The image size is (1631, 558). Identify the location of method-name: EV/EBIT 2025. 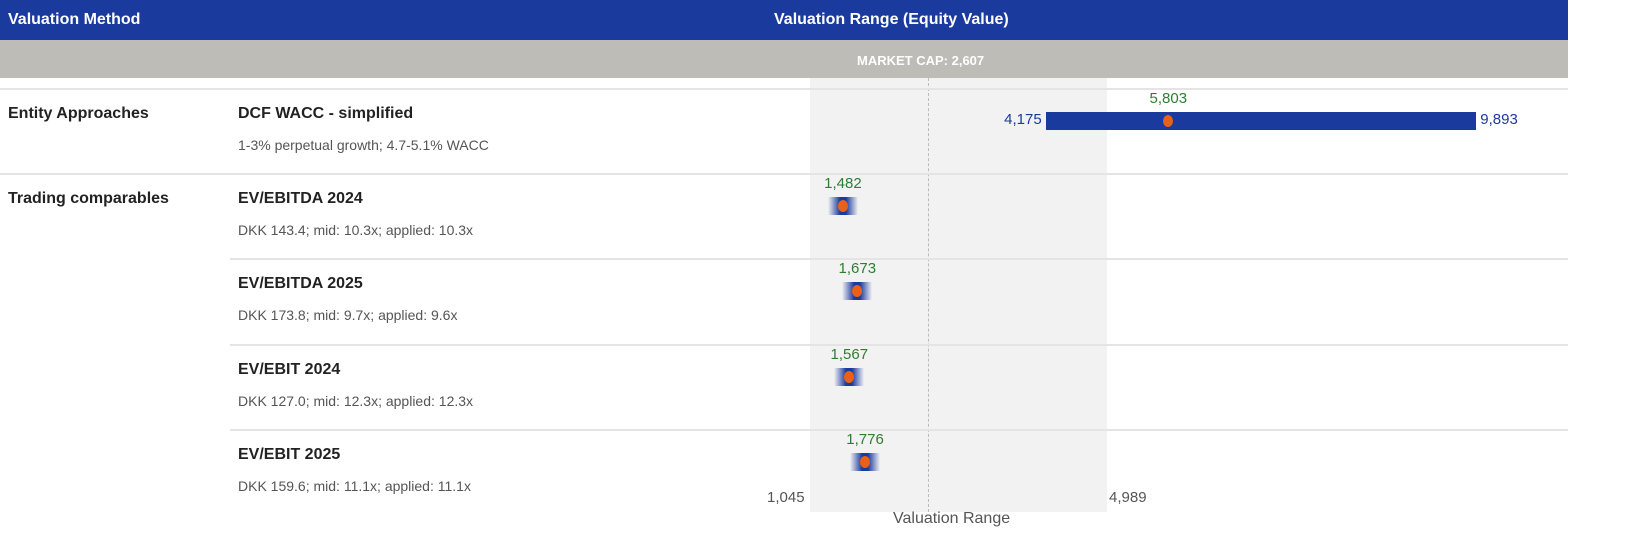
(289, 454).